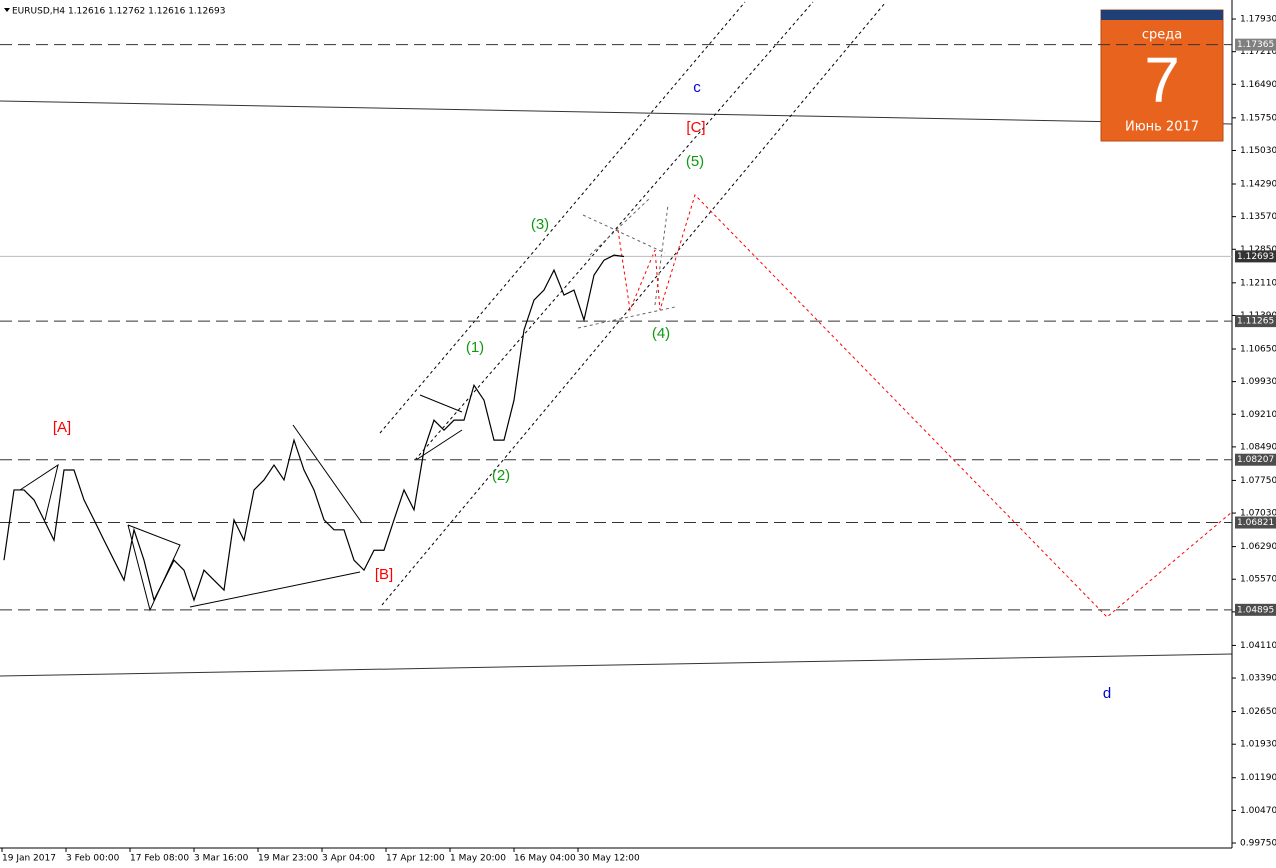 Image resolution: width=1276 pixels, height=868 pixels. What do you see at coordinates (1258, 547) in the screenshot?
I see `y-tick-label: 1.06290` at bounding box center [1258, 547].